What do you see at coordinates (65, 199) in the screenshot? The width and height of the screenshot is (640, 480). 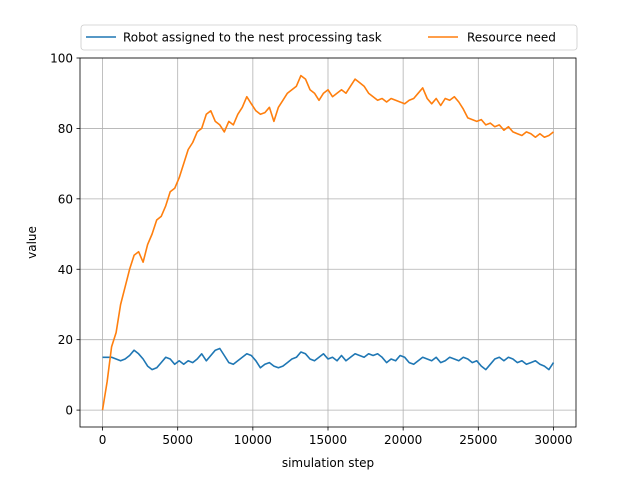 I see `y-tick-label: 60` at bounding box center [65, 199].